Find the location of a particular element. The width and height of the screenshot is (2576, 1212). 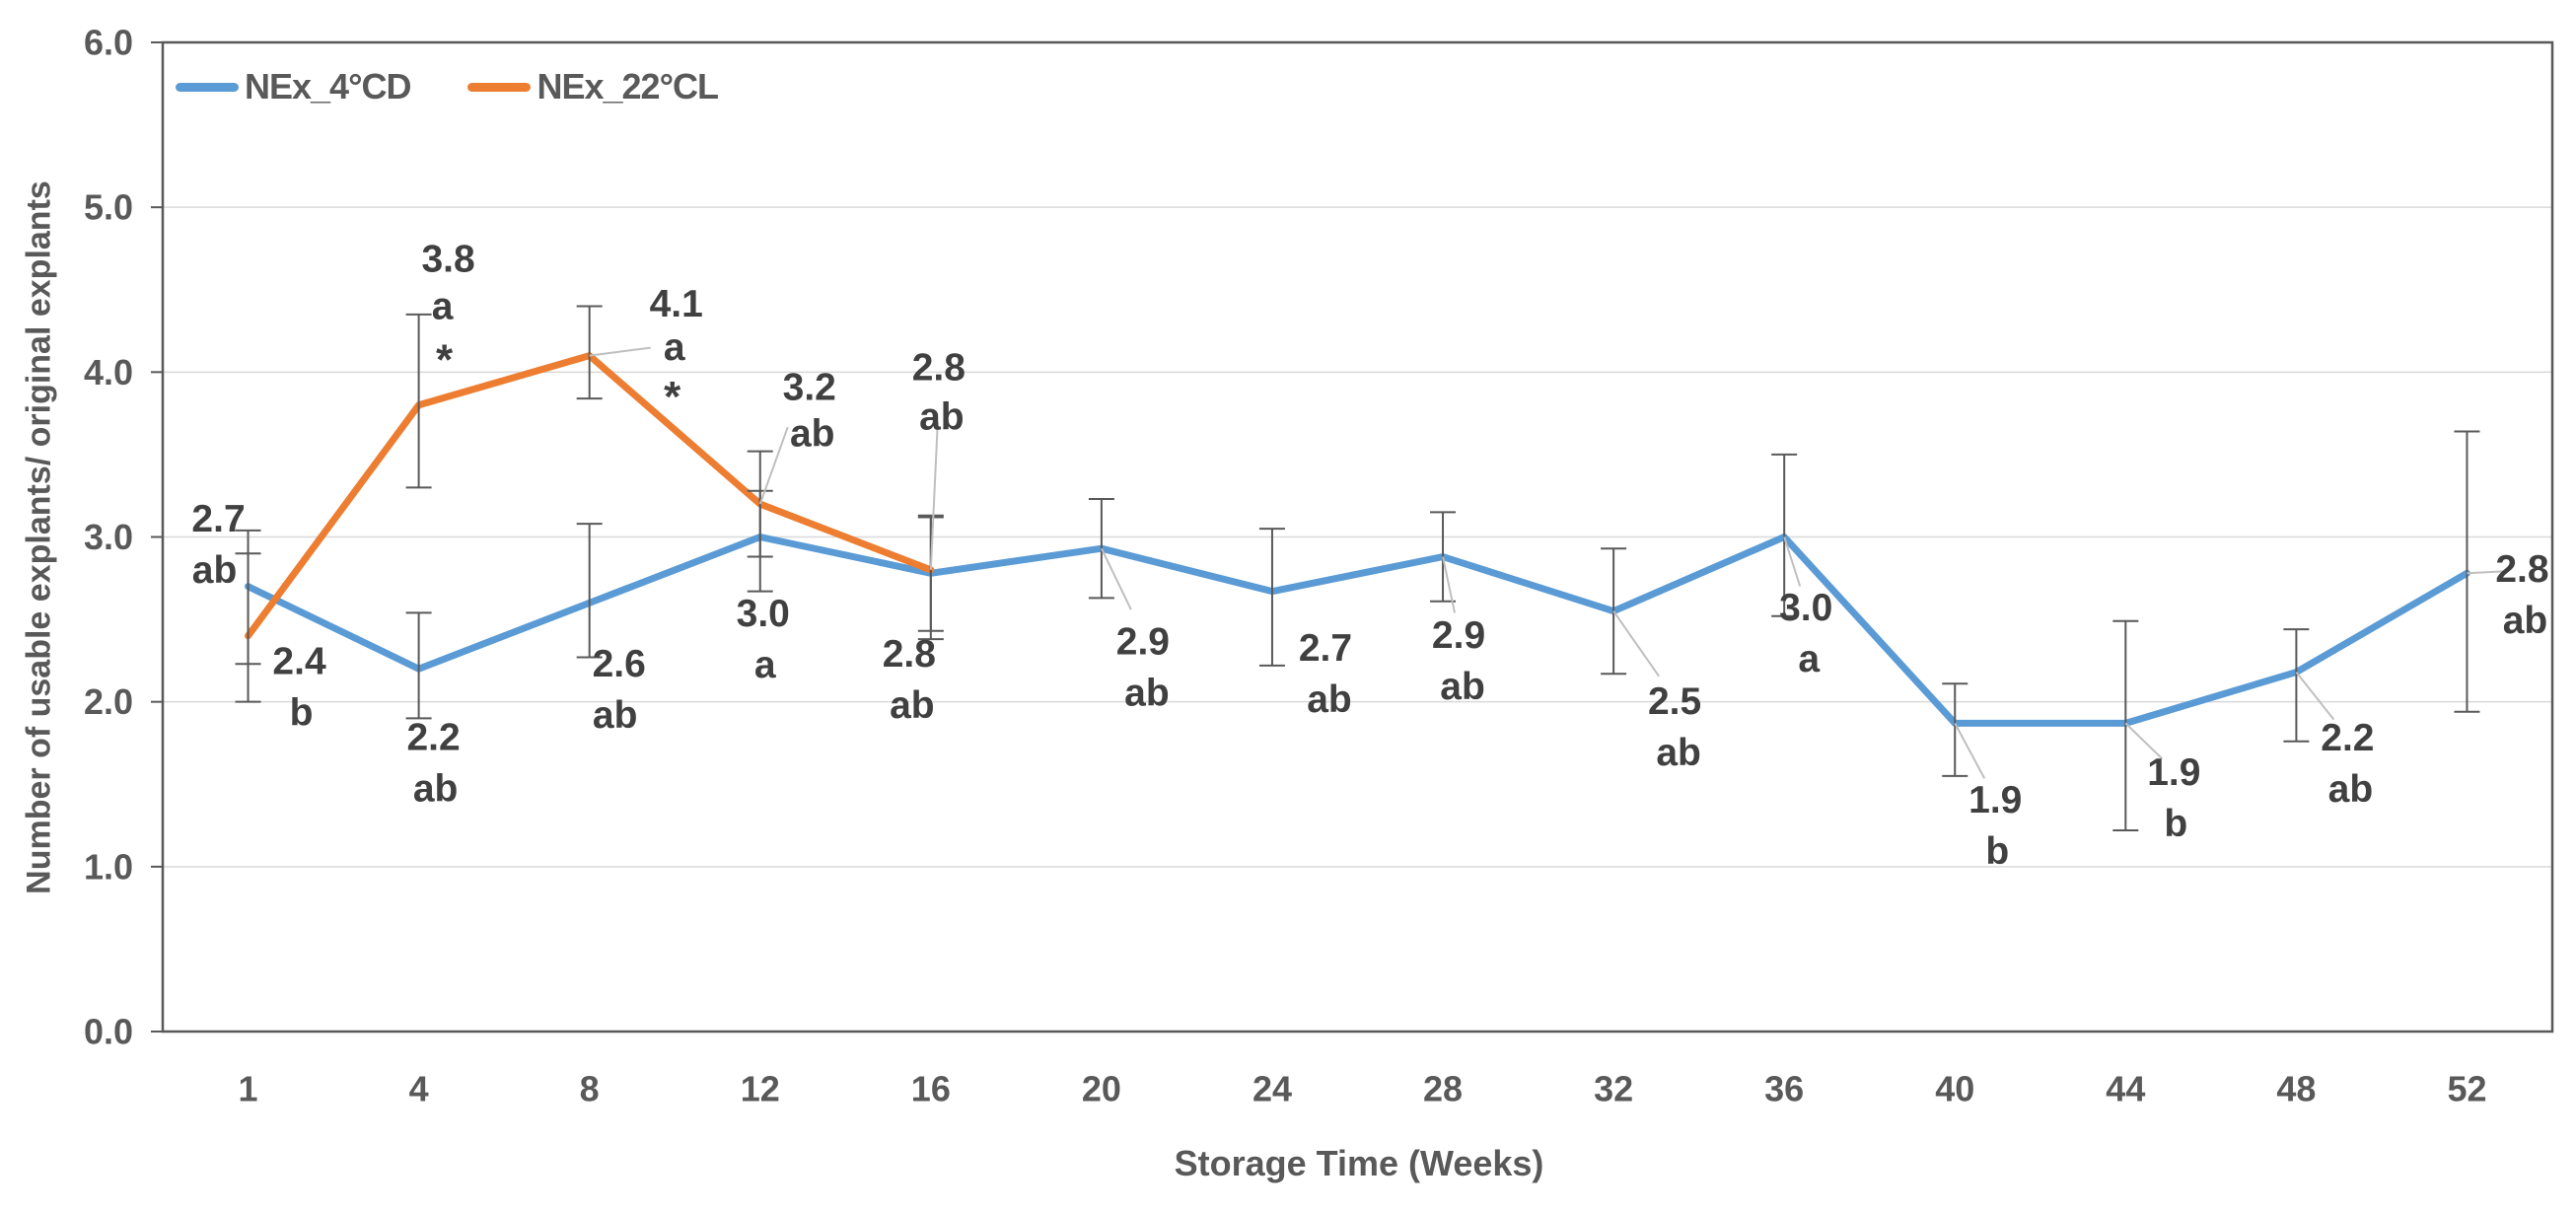

x-tick-label: 12 is located at coordinates (760, 1089).